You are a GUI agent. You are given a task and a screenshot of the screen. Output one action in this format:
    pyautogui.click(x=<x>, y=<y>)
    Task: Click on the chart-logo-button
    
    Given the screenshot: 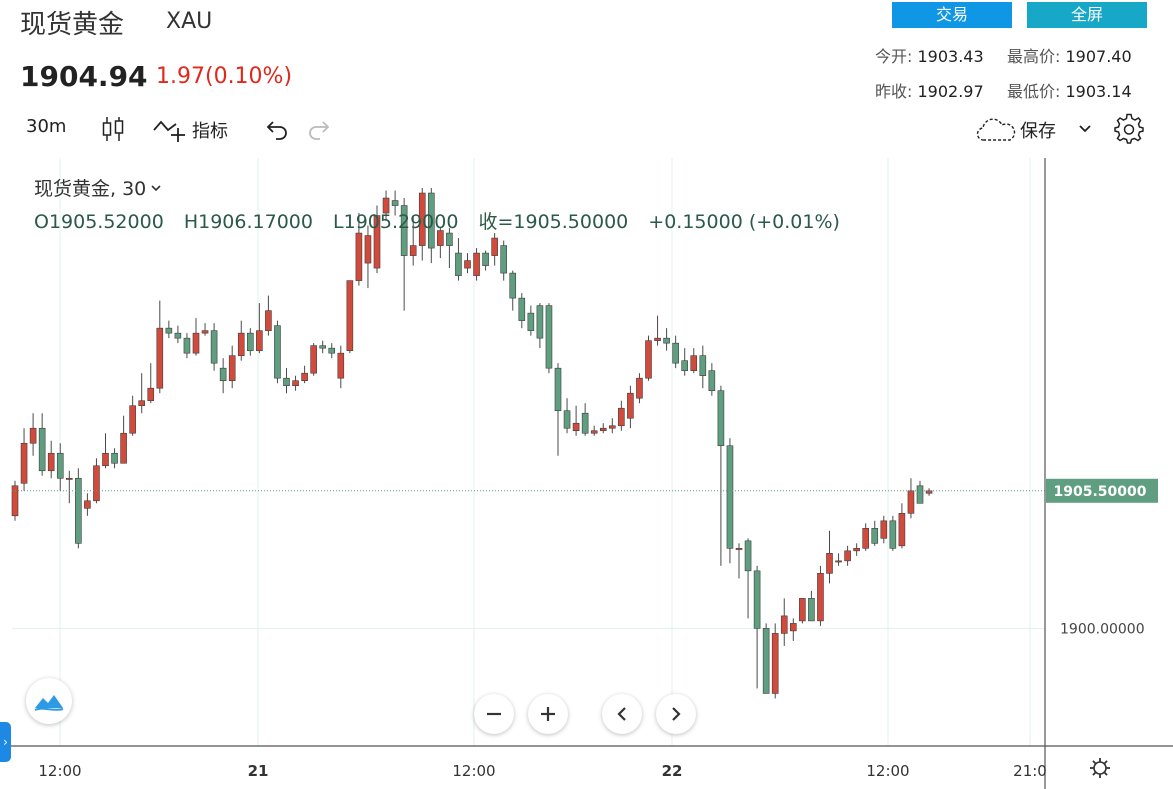 What is the action you would take?
    pyautogui.click(x=49, y=701)
    